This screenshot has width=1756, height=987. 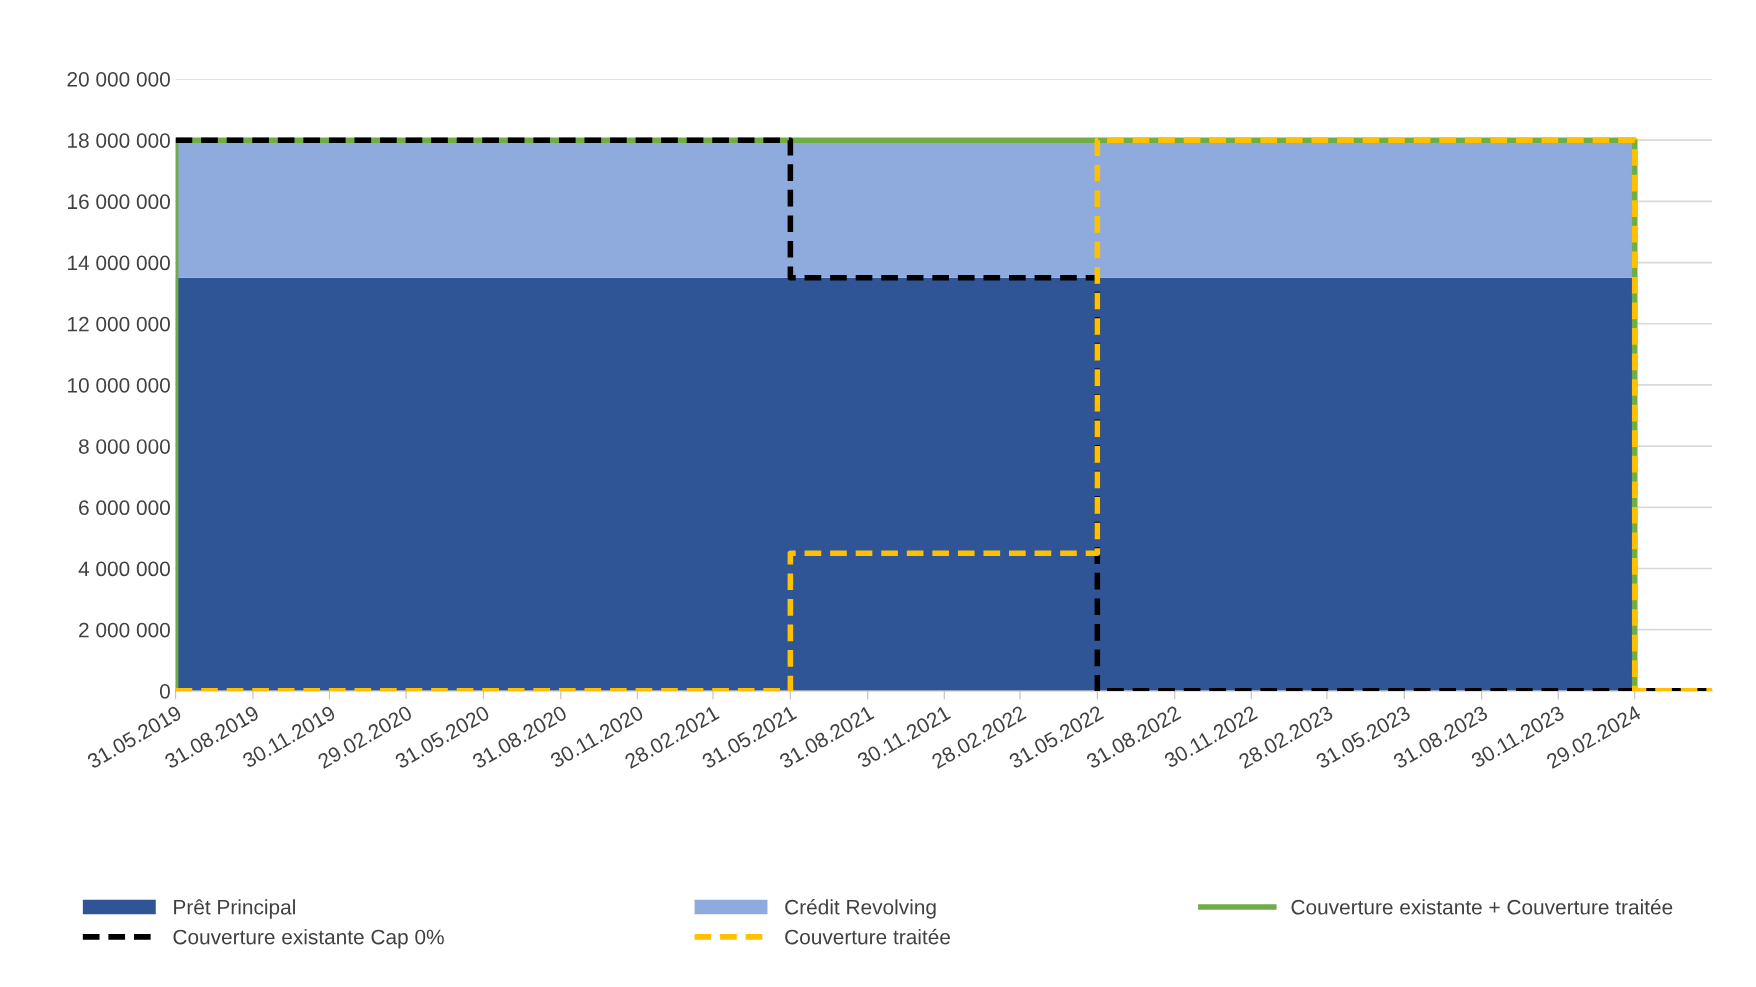 I want to click on y-tick-label: 0, so click(x=164, y=691).